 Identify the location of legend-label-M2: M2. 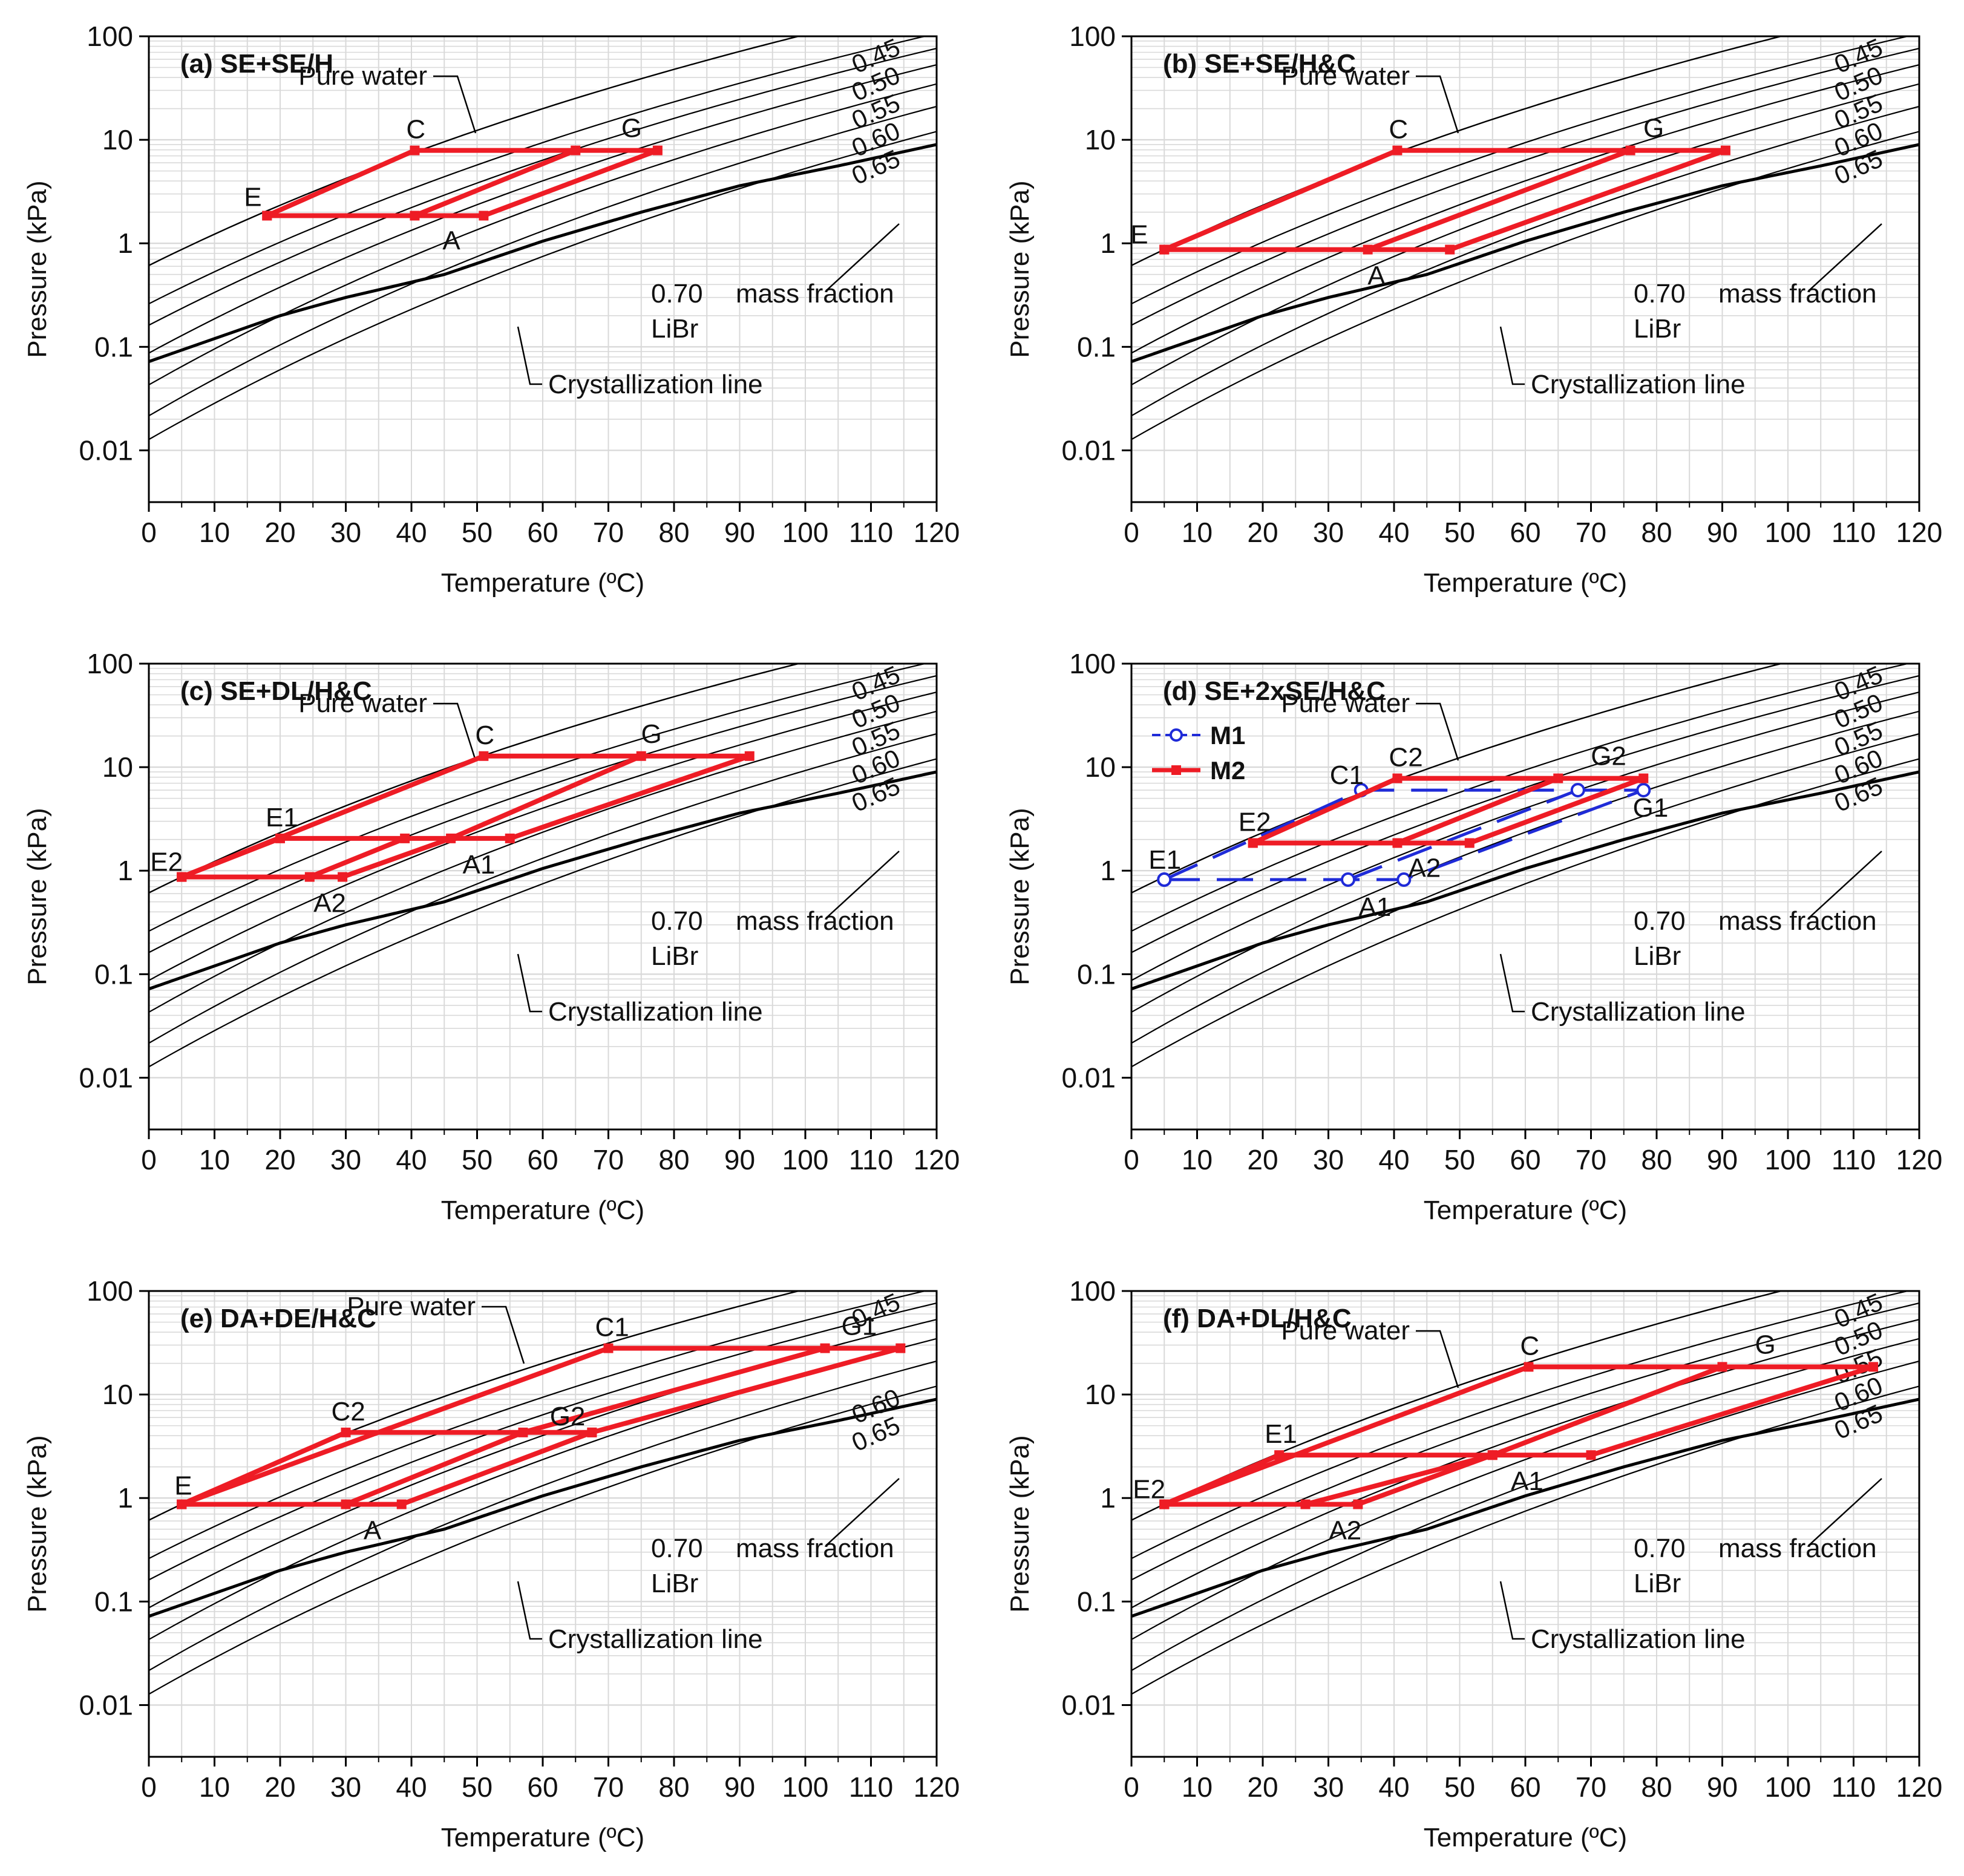
(1228, 770).